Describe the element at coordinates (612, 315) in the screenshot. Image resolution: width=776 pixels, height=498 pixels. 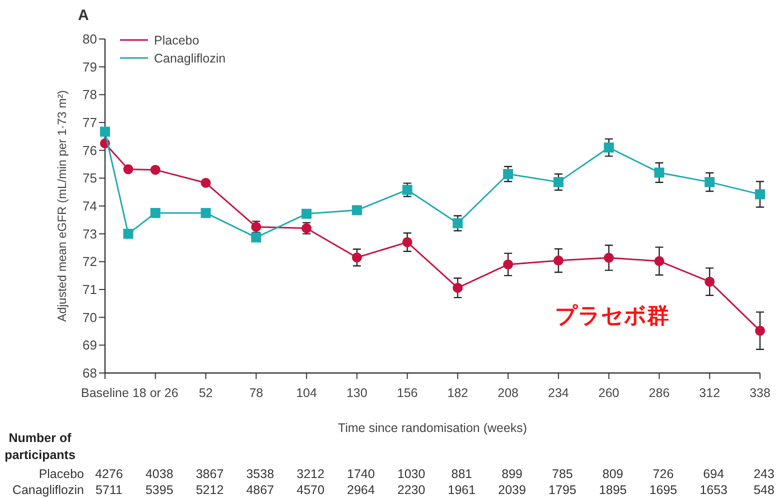
I see `annotation: プラセボ群` at that location.